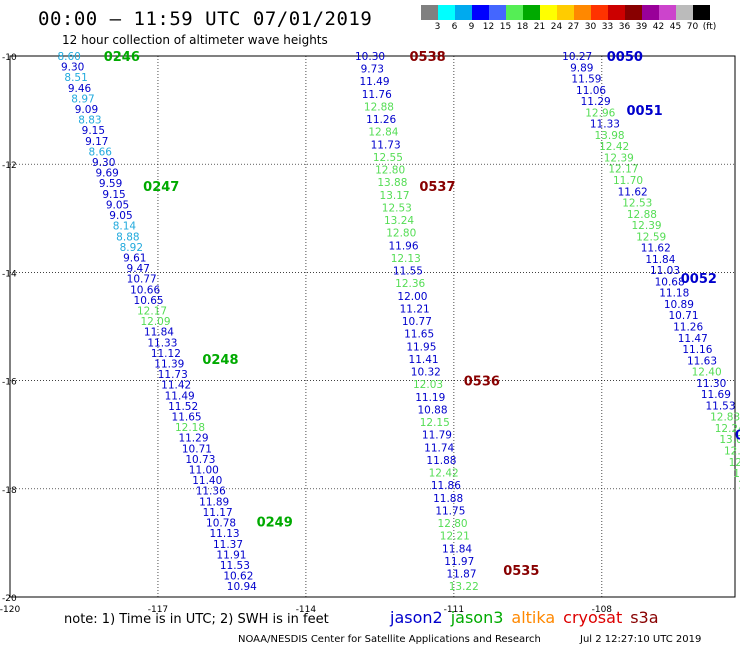 The width and height of the screenshot is (740, 650). What do you see at coordinates (397, 208) in the screenshot?
I see `swh-value: 12.53` at bounding box center [397, 208].